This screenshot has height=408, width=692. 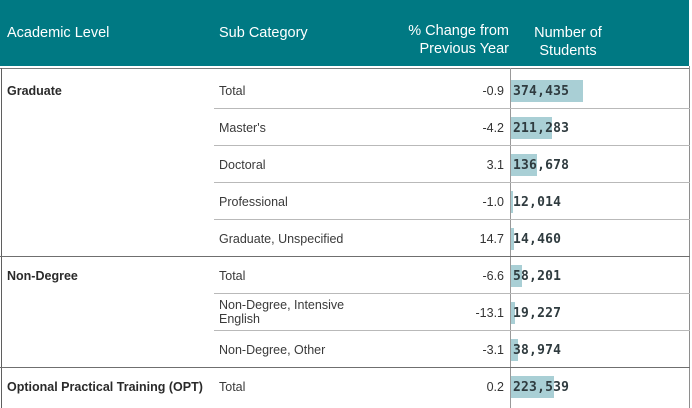 What do you see at coordinates (689, 237) in the screenshot?
I see `table-right-border` at bounding box center [689, 237].